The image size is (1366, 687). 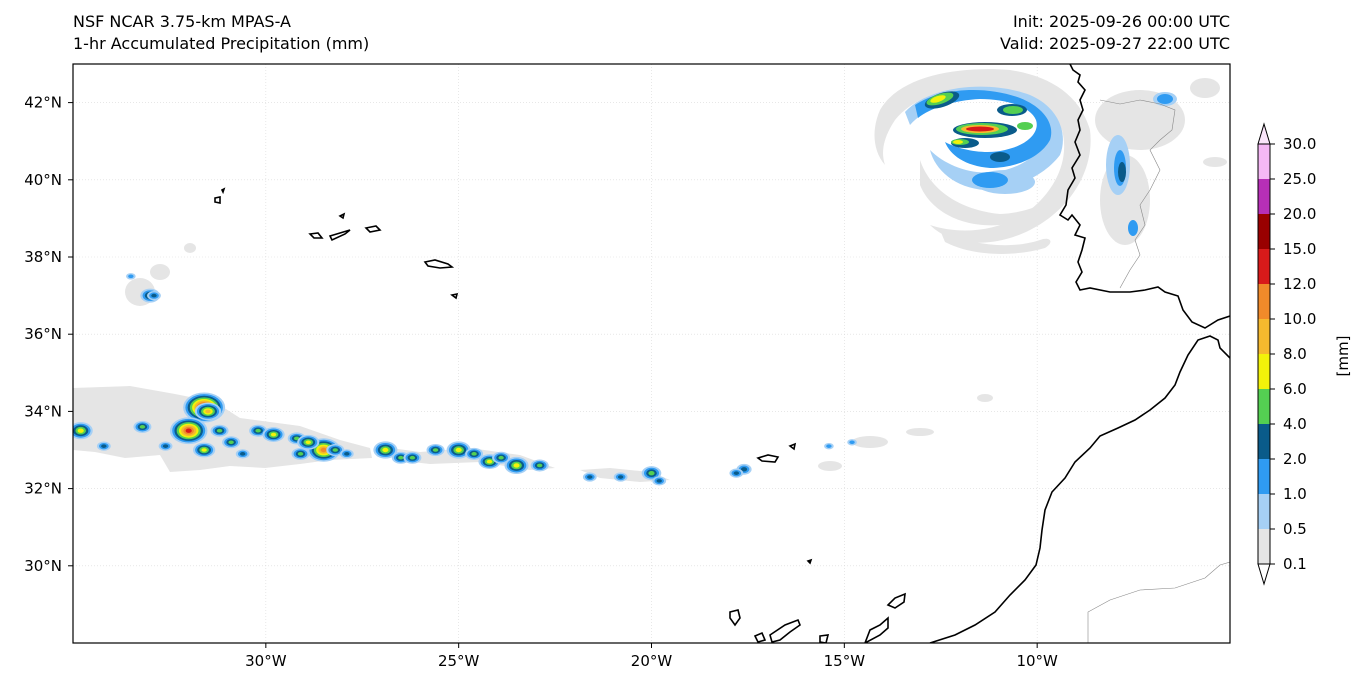 What do you see at coordinates (459, 661) in the screenshot?
I see `lon-tick-label: 25°W` at bounding box center [459, 661].